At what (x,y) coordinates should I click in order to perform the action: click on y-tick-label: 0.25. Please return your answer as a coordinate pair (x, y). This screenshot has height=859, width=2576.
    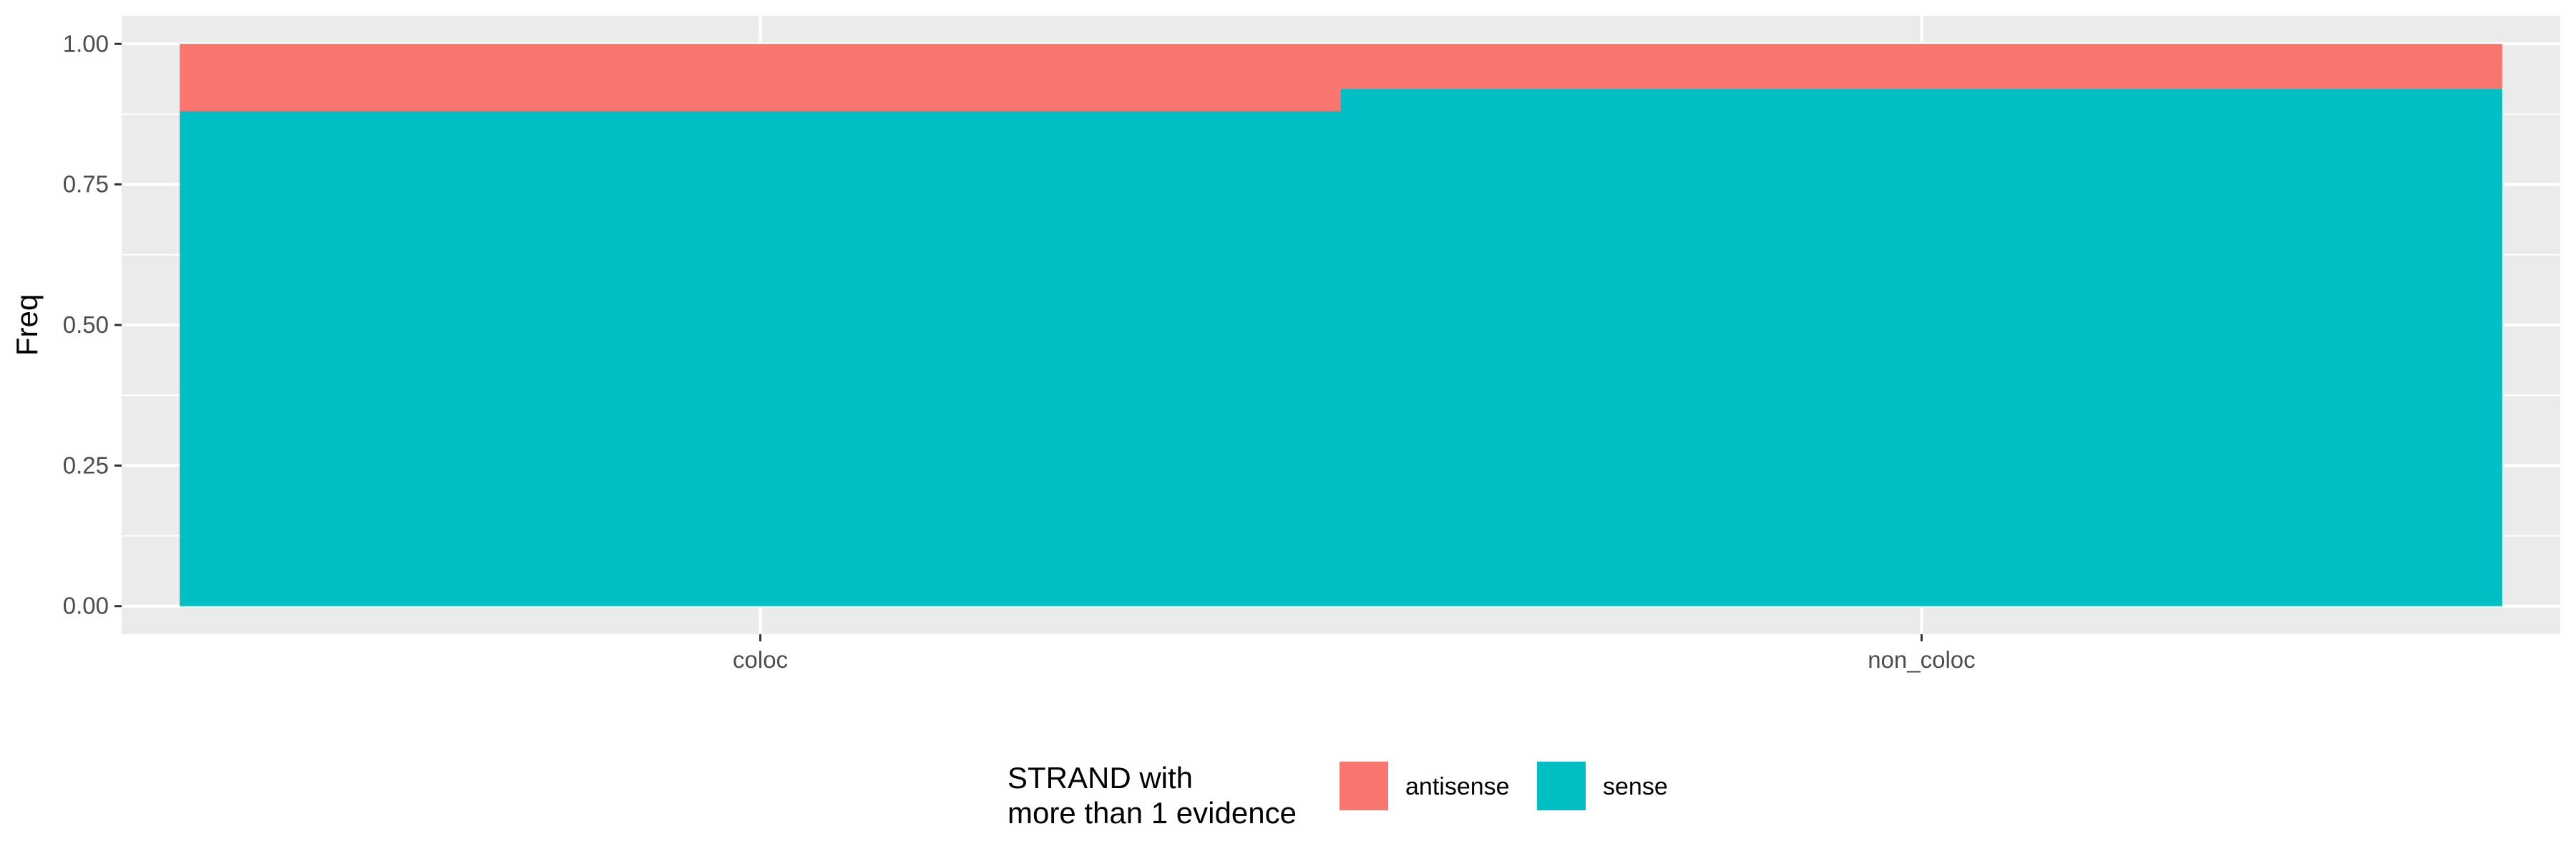
    Looking at the image, I should click on (86, 465).